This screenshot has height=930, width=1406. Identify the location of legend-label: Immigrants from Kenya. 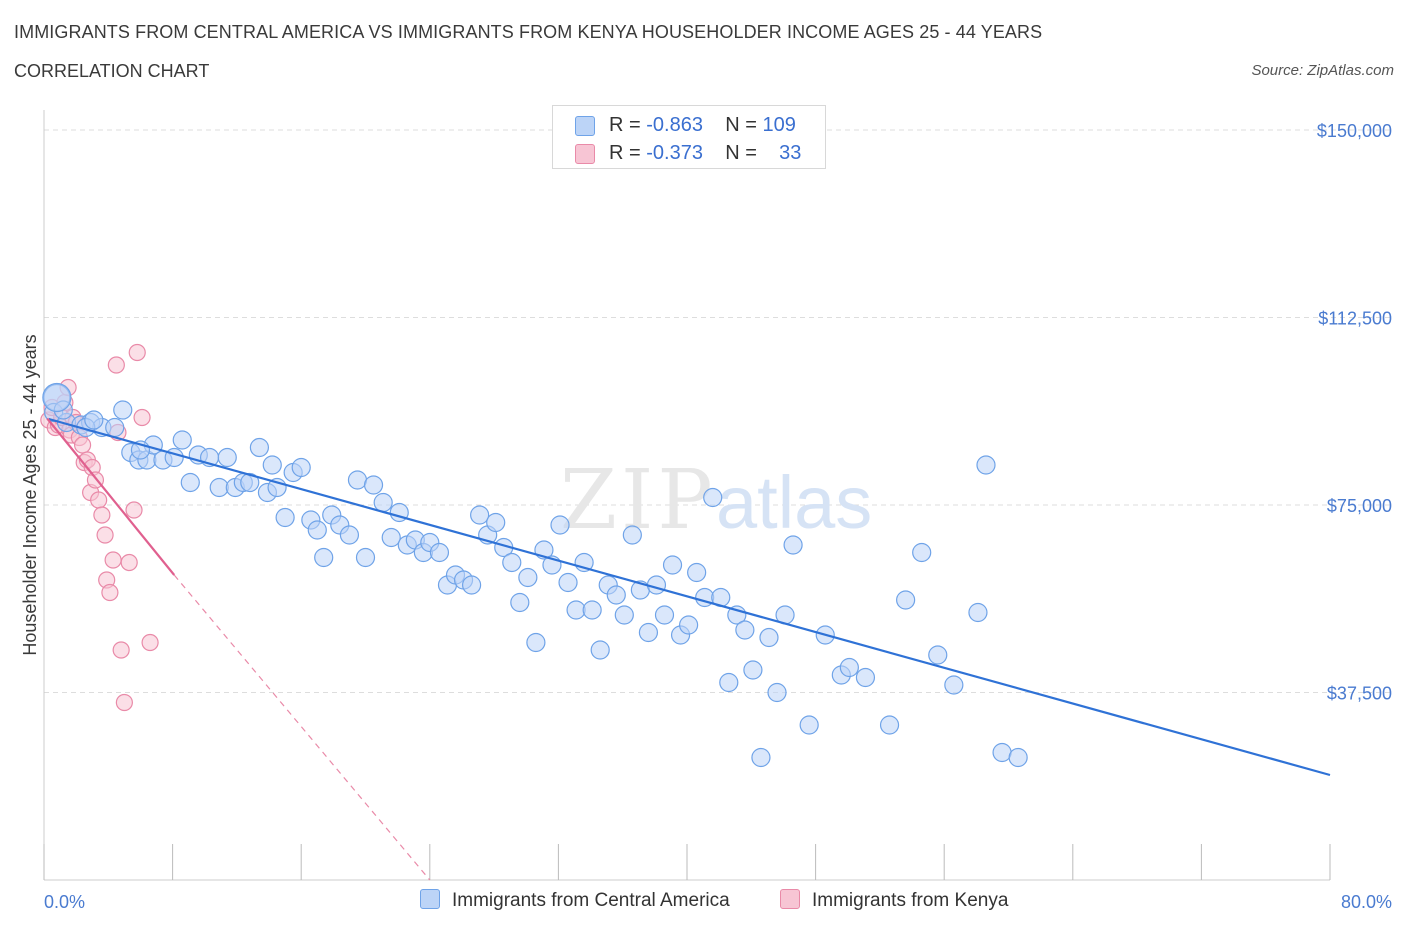
(910, 900).